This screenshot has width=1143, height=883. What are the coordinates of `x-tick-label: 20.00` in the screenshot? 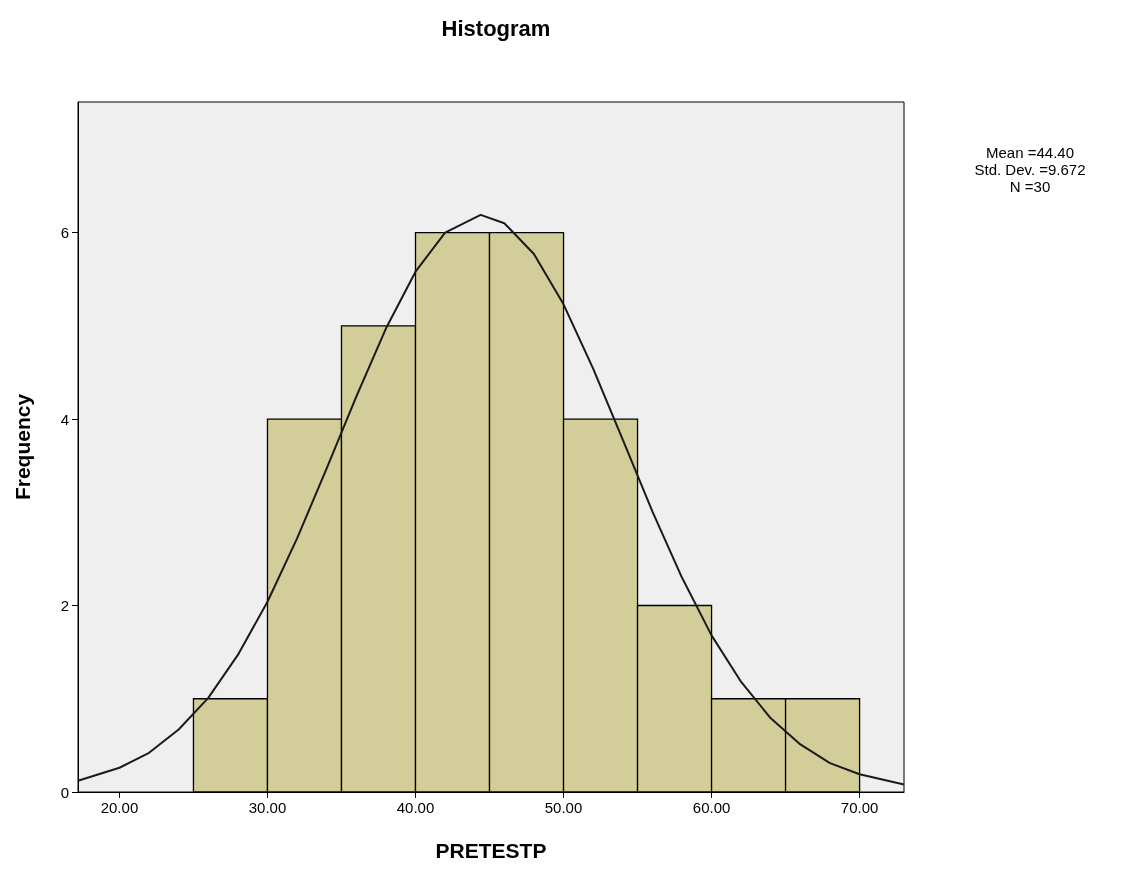 It's located at (119, 807).